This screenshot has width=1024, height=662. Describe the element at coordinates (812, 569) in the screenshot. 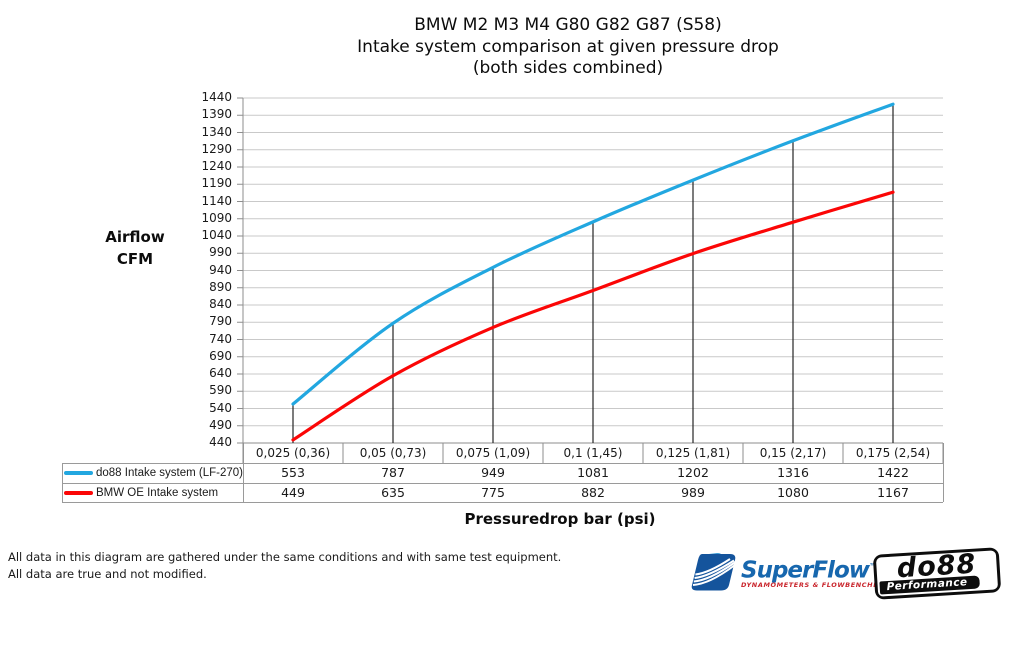

I see `superflow-name: SuperFlow™` at that location.